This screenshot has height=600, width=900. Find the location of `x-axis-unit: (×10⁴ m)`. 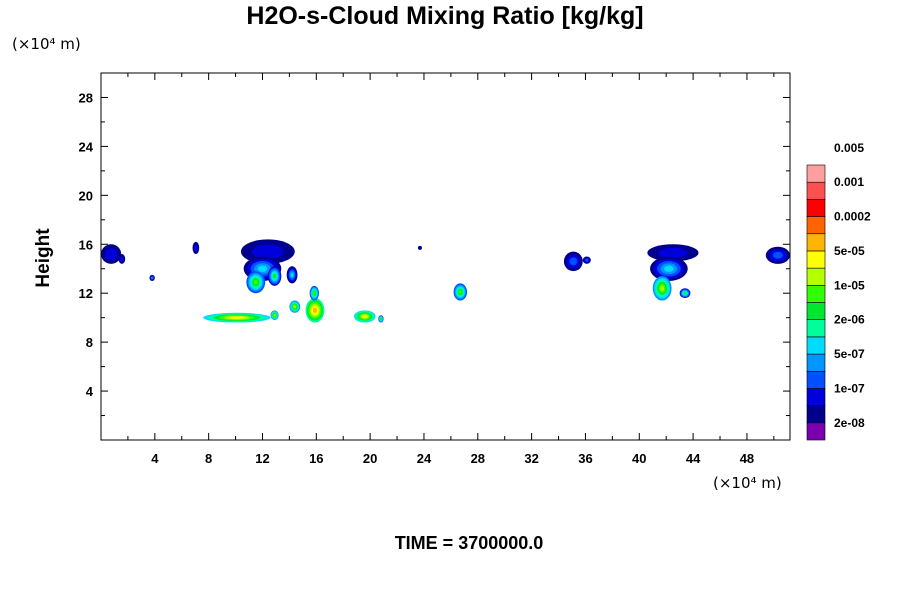

x-axis-unit: (×10⁴ m) is located at coordinates (747, 483).